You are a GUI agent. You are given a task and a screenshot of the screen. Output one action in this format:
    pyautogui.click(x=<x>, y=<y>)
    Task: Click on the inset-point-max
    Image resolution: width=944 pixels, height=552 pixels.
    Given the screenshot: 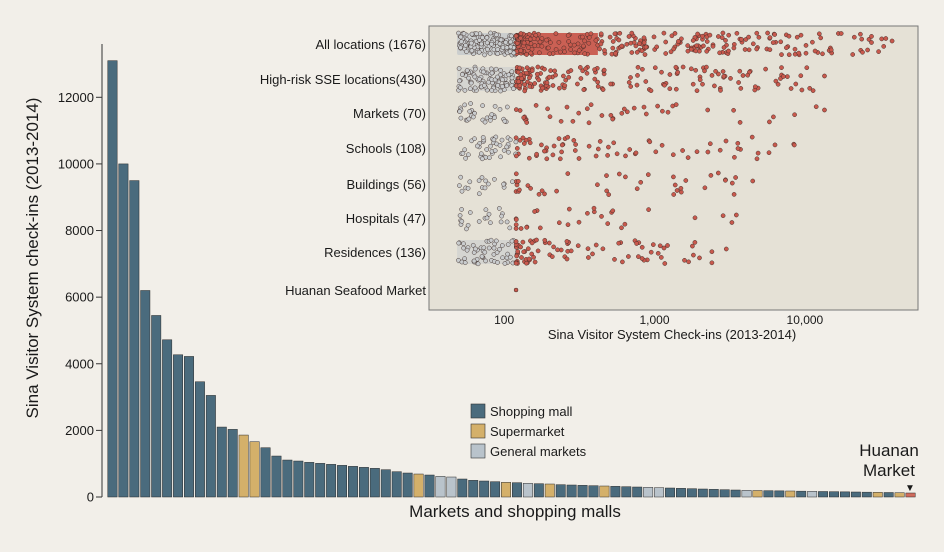 What is the action you would take?
    pyautogui.click(x=824, y=76)
    